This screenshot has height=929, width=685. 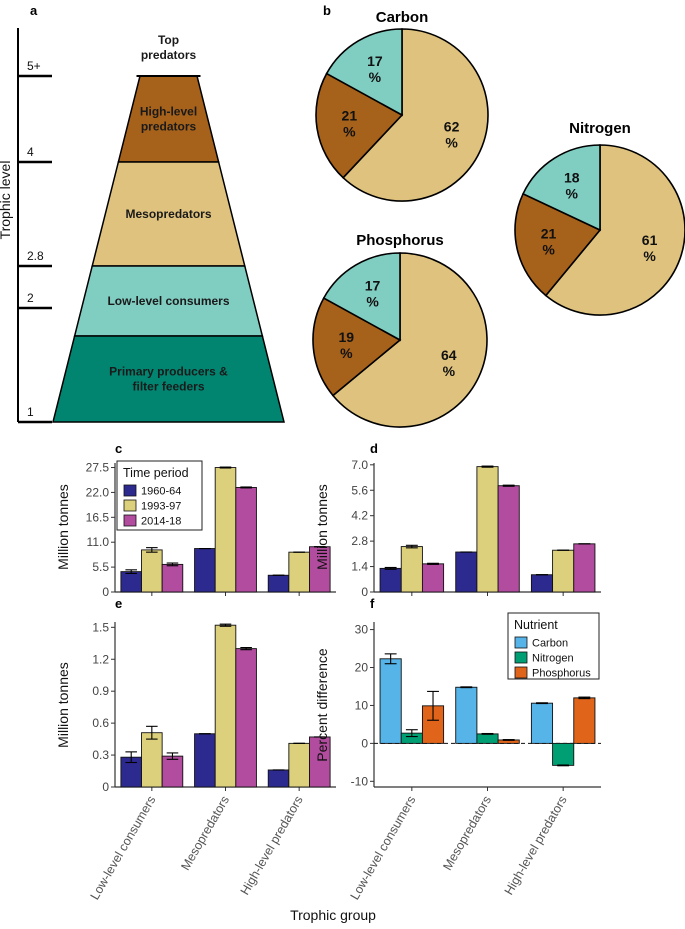 What do you see at coordinates (362, 630) in the screenshot?
I see `y-tick-label: 30` at bounding box center [362, 630].